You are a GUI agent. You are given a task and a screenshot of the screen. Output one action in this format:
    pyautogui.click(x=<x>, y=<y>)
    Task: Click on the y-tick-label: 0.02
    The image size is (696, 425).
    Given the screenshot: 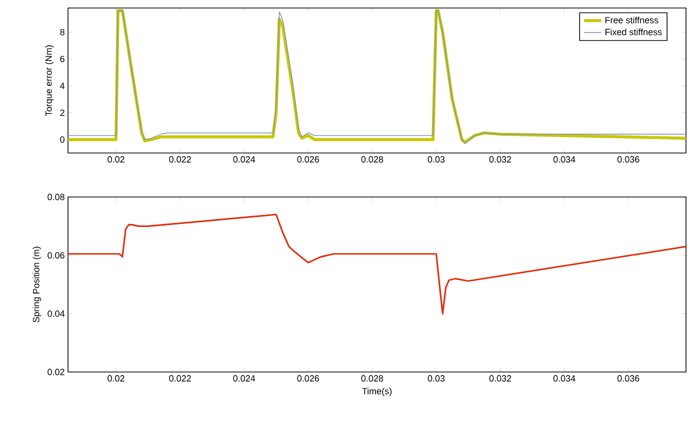 What is the action you would take?
    pyautogui.click(x=56, y=372)
    